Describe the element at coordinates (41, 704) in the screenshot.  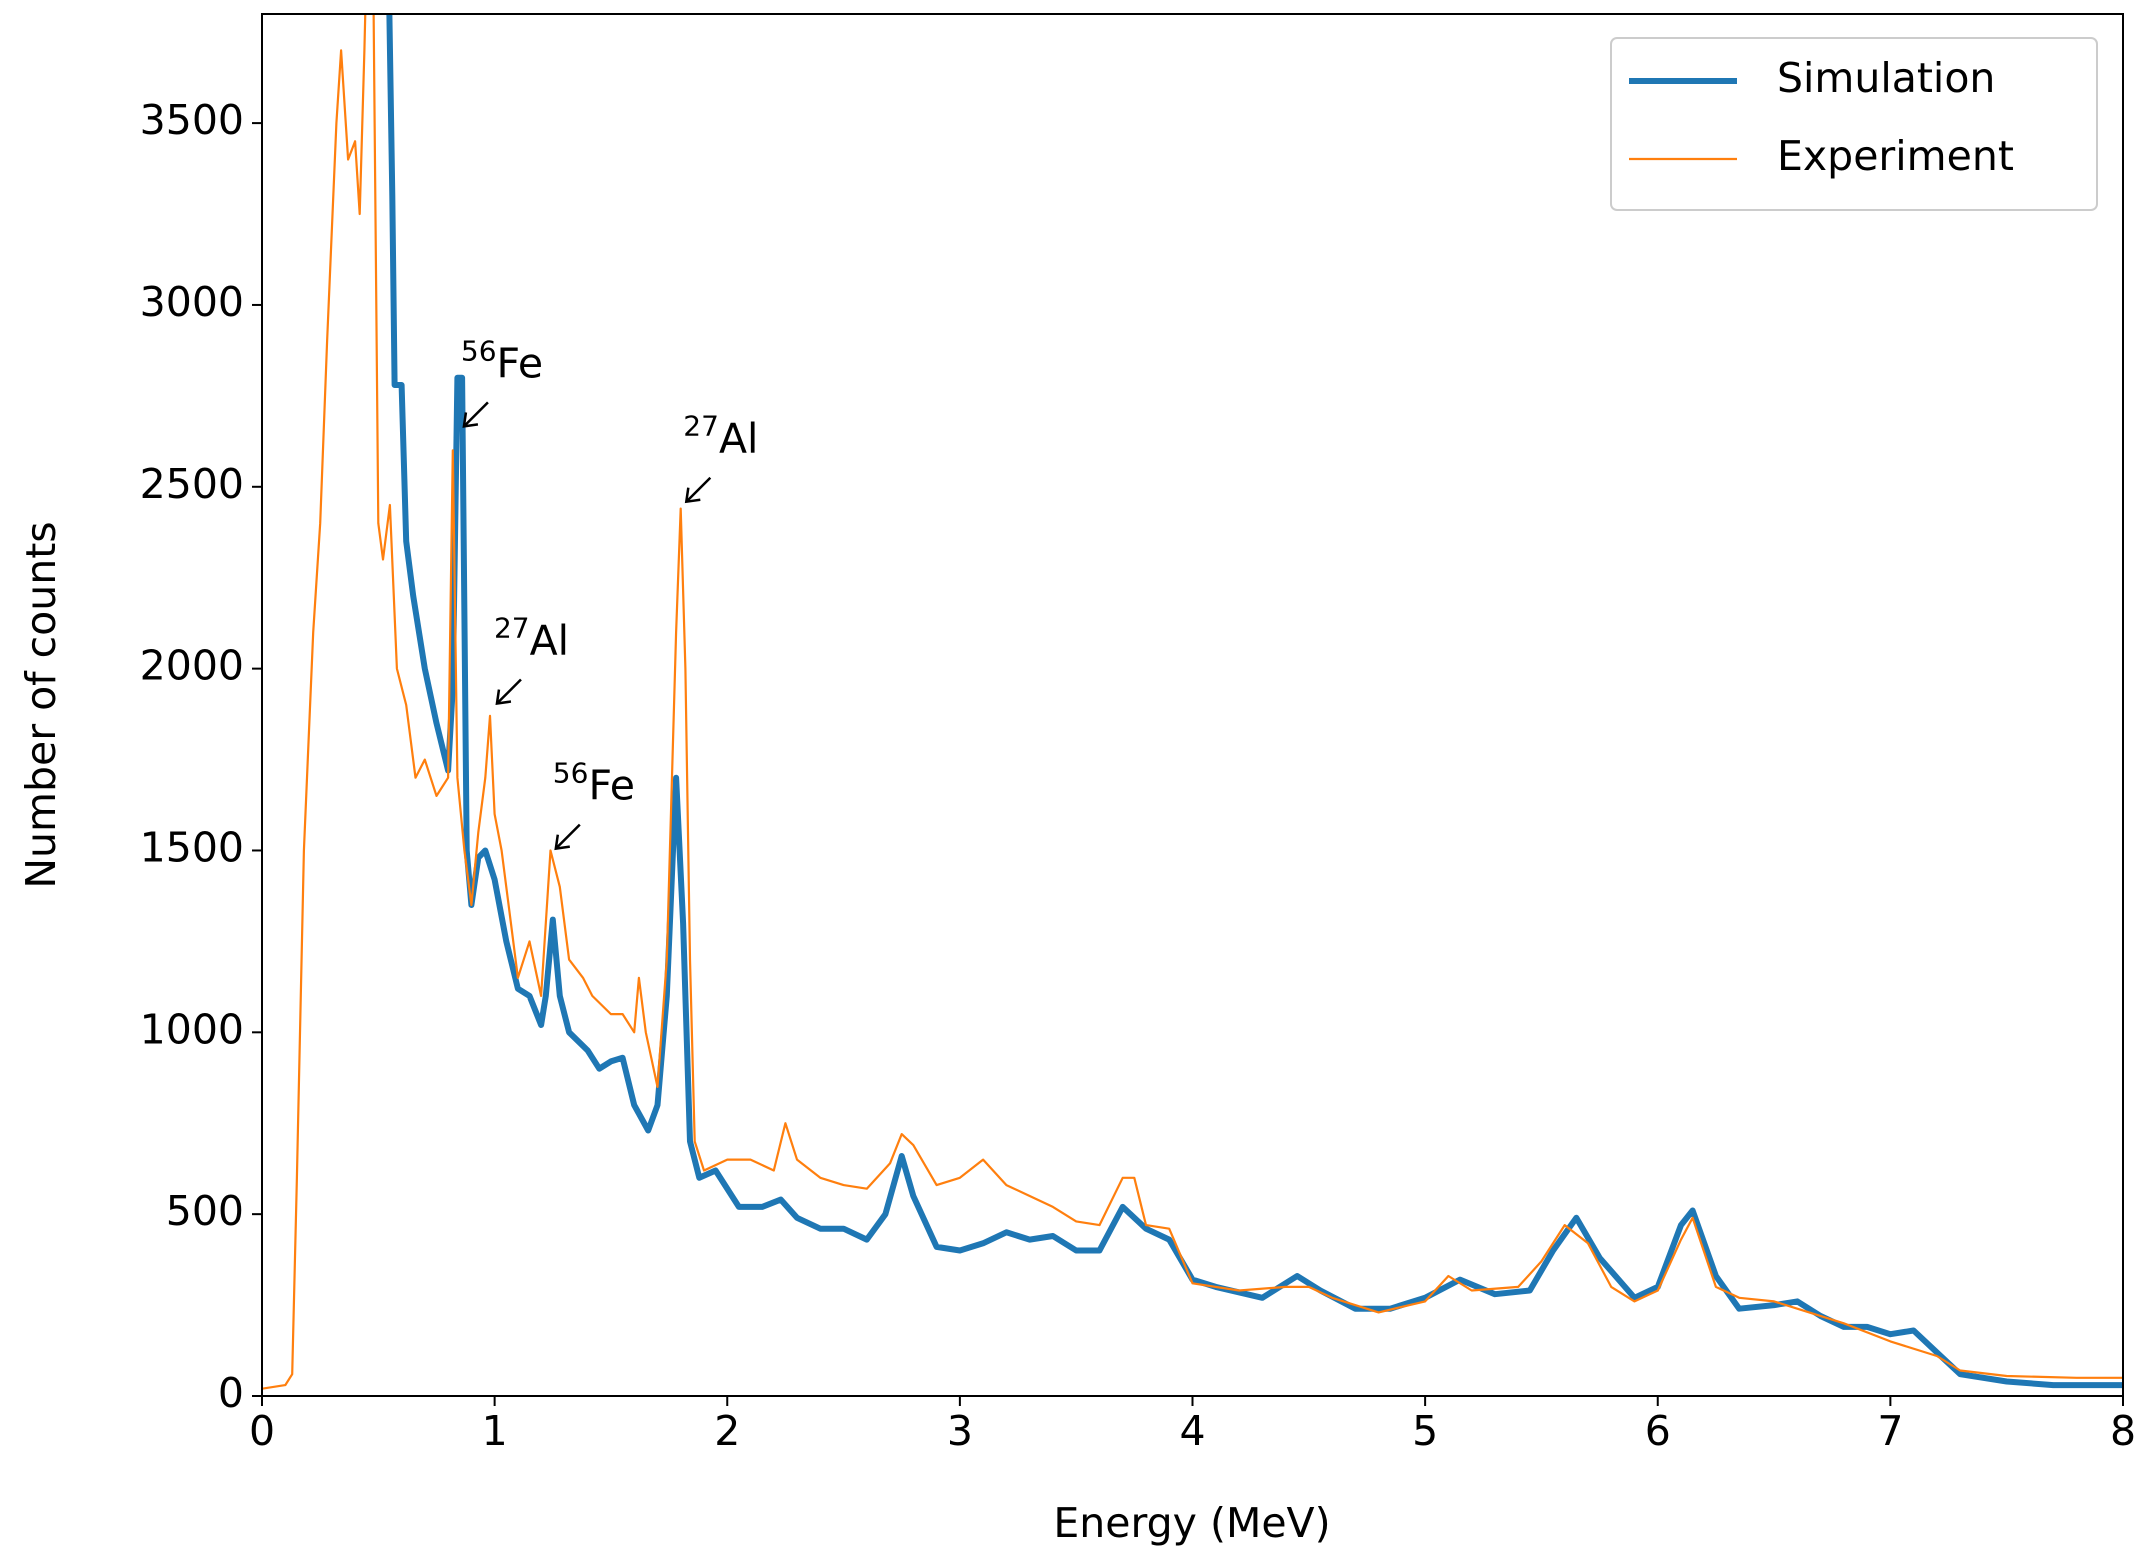
I see `y-axis-label: Number of counts` at that location.